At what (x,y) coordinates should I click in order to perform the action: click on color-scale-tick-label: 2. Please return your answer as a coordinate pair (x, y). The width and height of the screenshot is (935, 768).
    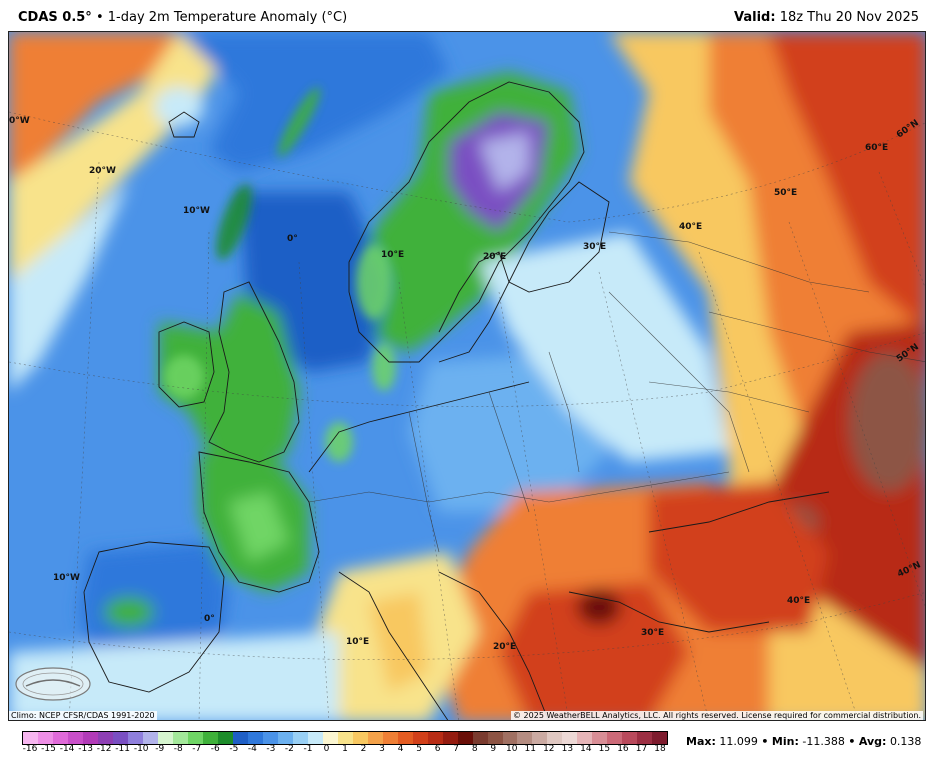
    Looking at the image, I should click on (363, 749).